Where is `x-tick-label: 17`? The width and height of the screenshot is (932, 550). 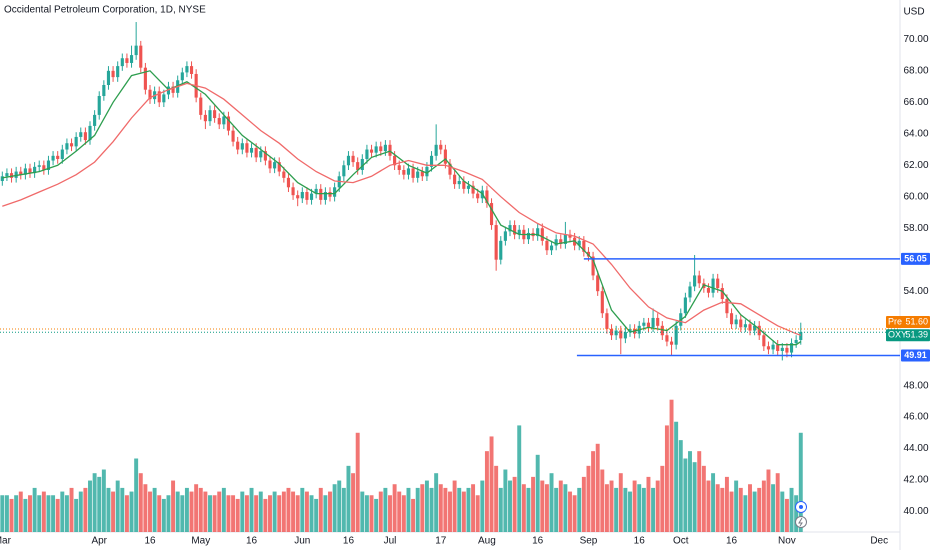 x-tick-label: 17 is located at coordinates (441, 541).